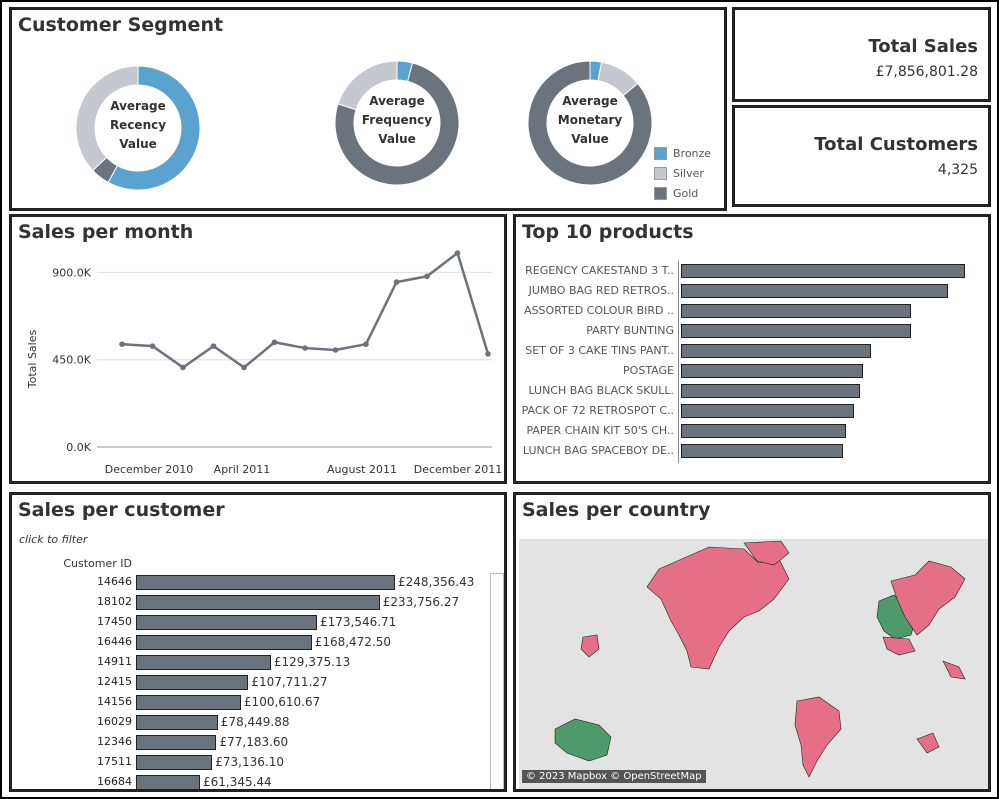  Describe the element at coordinates (692, 153) in the screenshot. I see `legend-label: Bronze` at that location.